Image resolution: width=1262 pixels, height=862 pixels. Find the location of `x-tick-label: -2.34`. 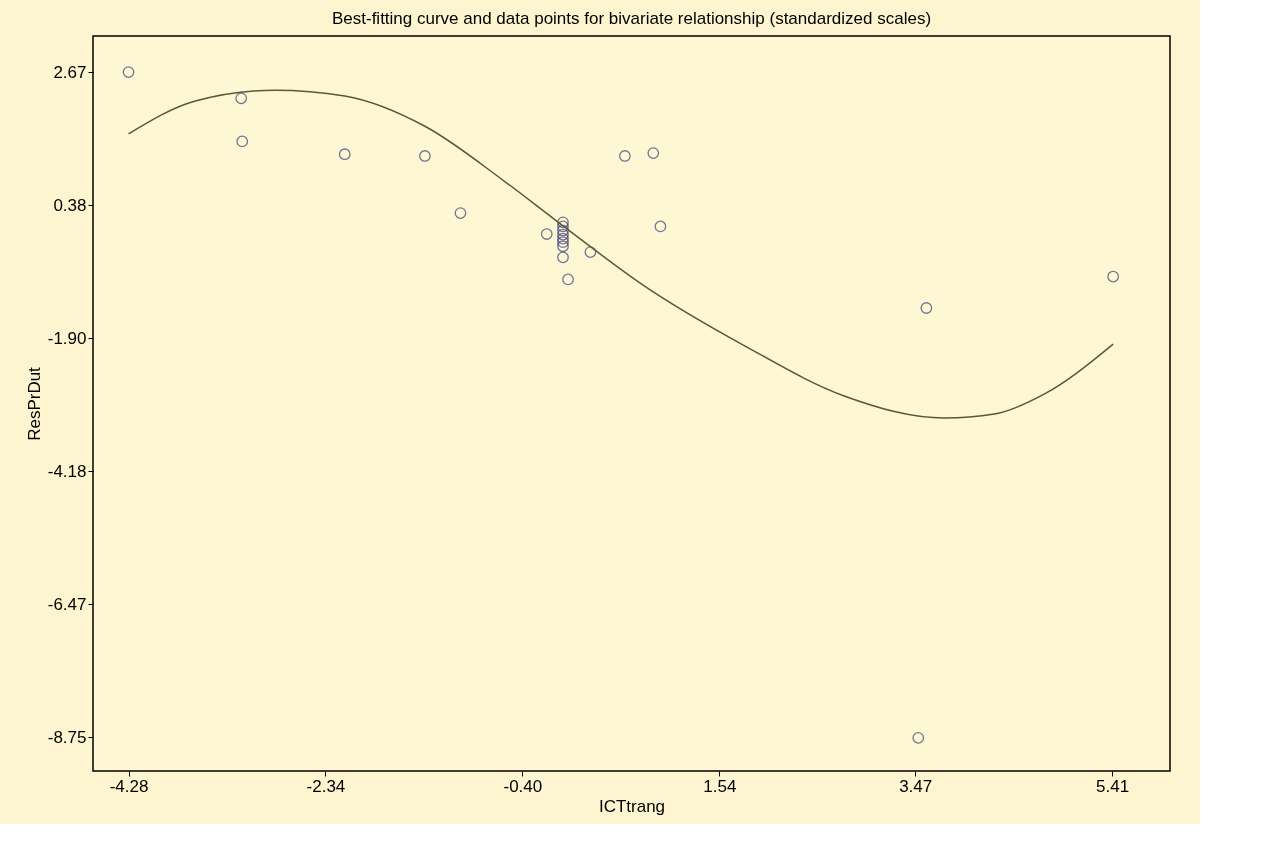

x-tick-label: -2.34 is located at coordinates (326, 786).